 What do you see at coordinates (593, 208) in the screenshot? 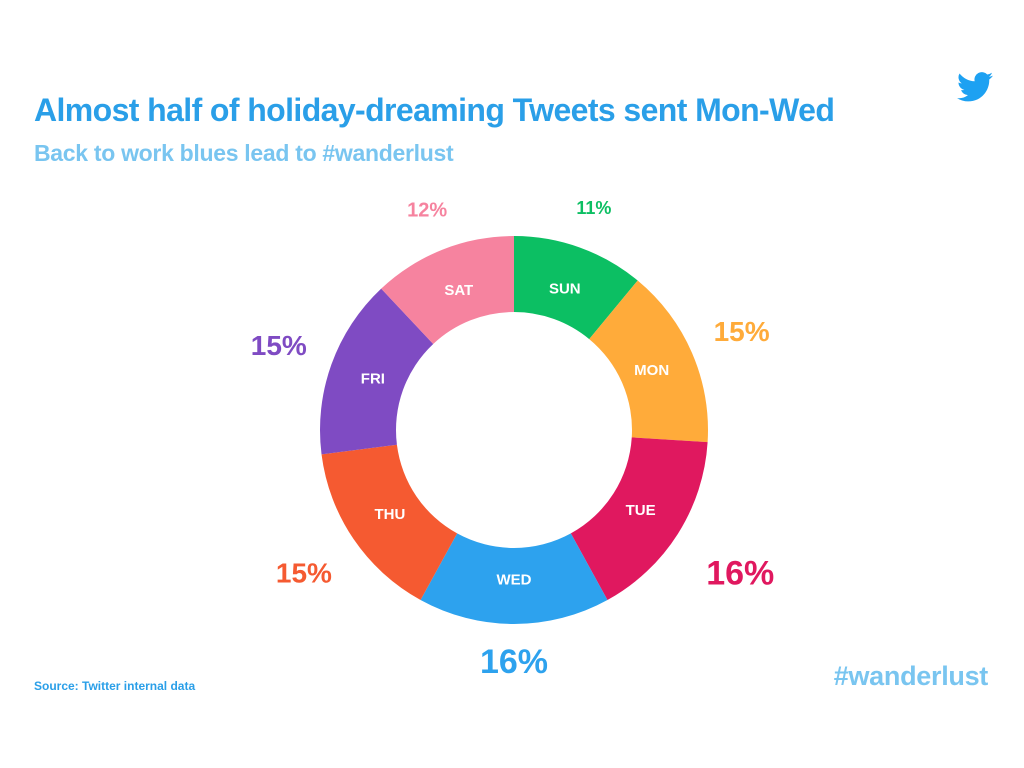
I see `percent-label-sun: 11%` at bounding box center [593, 208].